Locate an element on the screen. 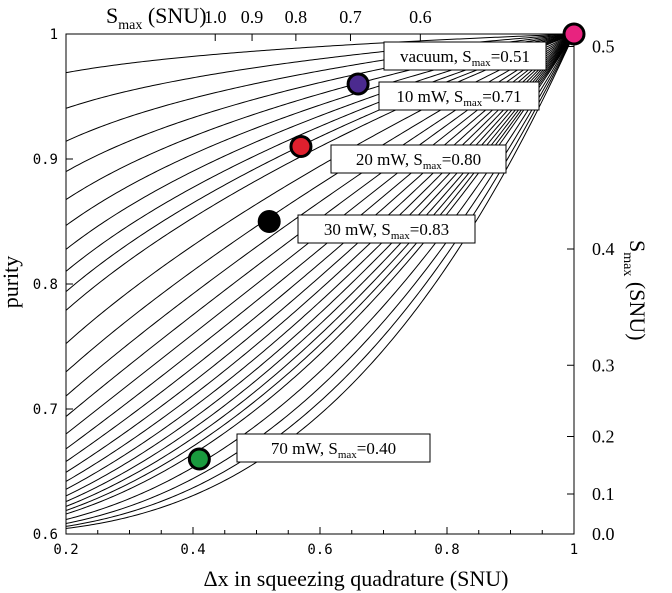 The width and height of the screenshot is (672, 593). label-value-70-mw: =0.40 is located at coordinates (376, 448).